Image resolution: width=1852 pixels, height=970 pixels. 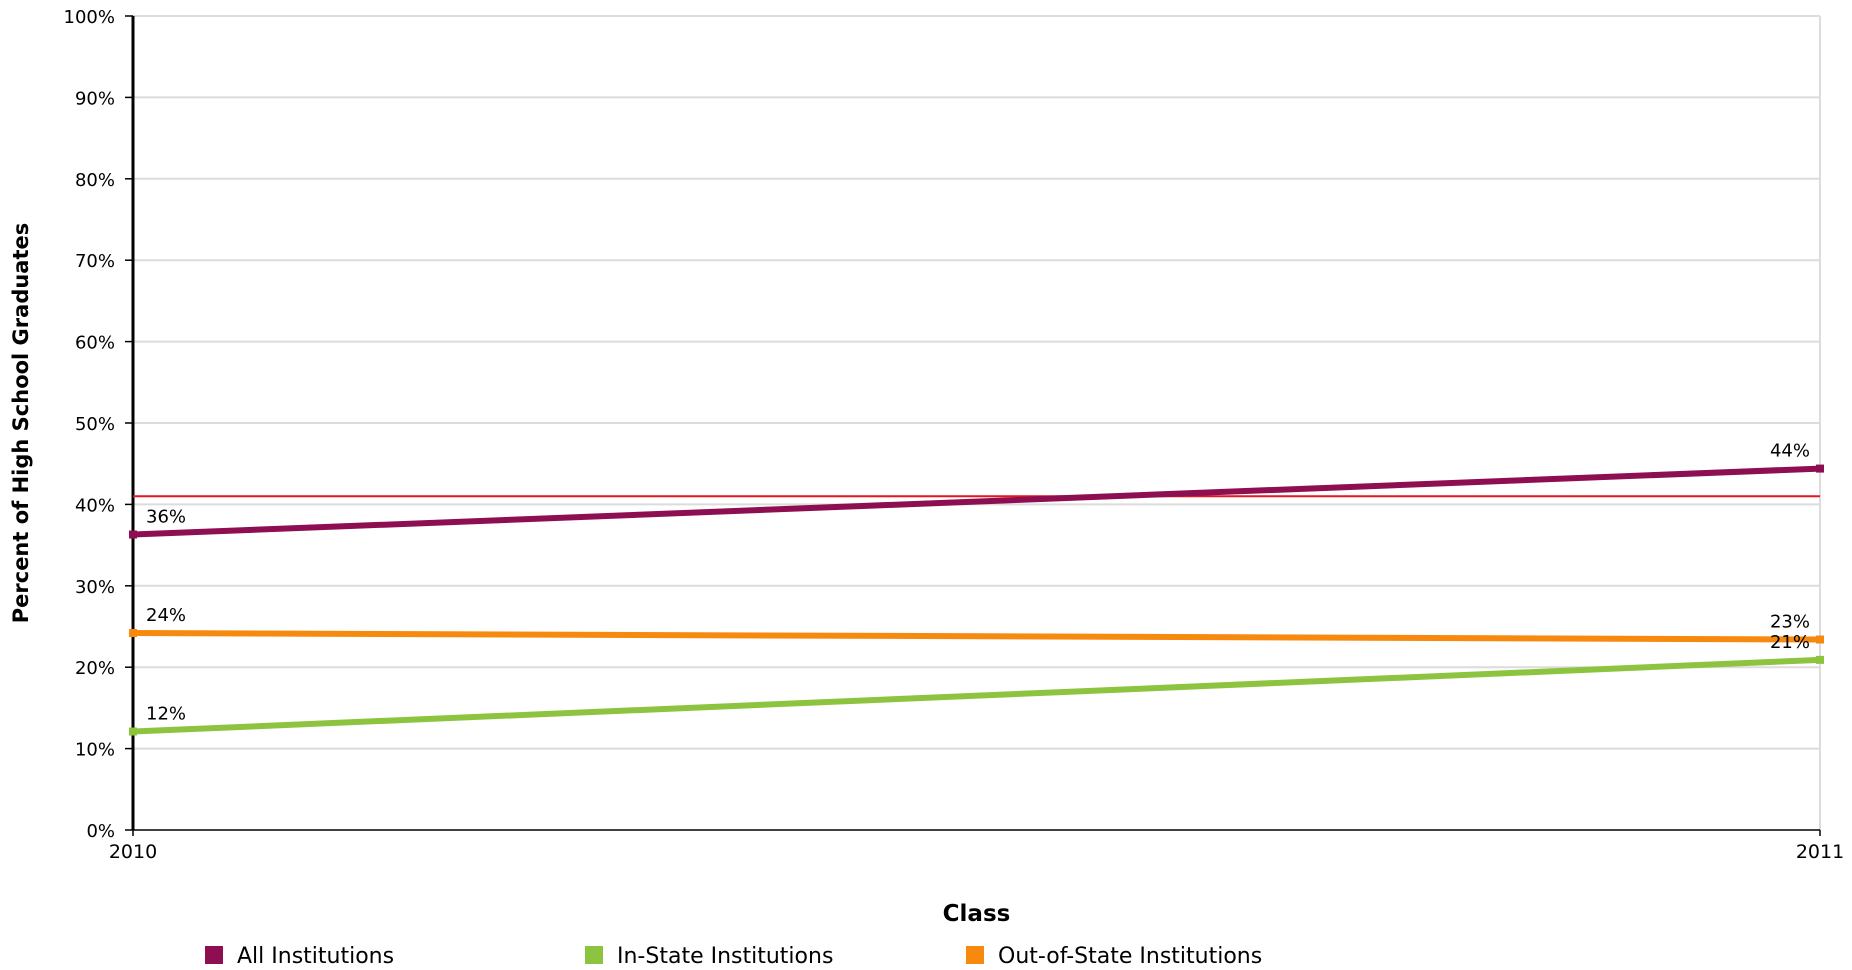 What do you see at coordinates (977, 914) in the screenshot?
I see `x-axis-title: Class` at bounding box center [977, 914].